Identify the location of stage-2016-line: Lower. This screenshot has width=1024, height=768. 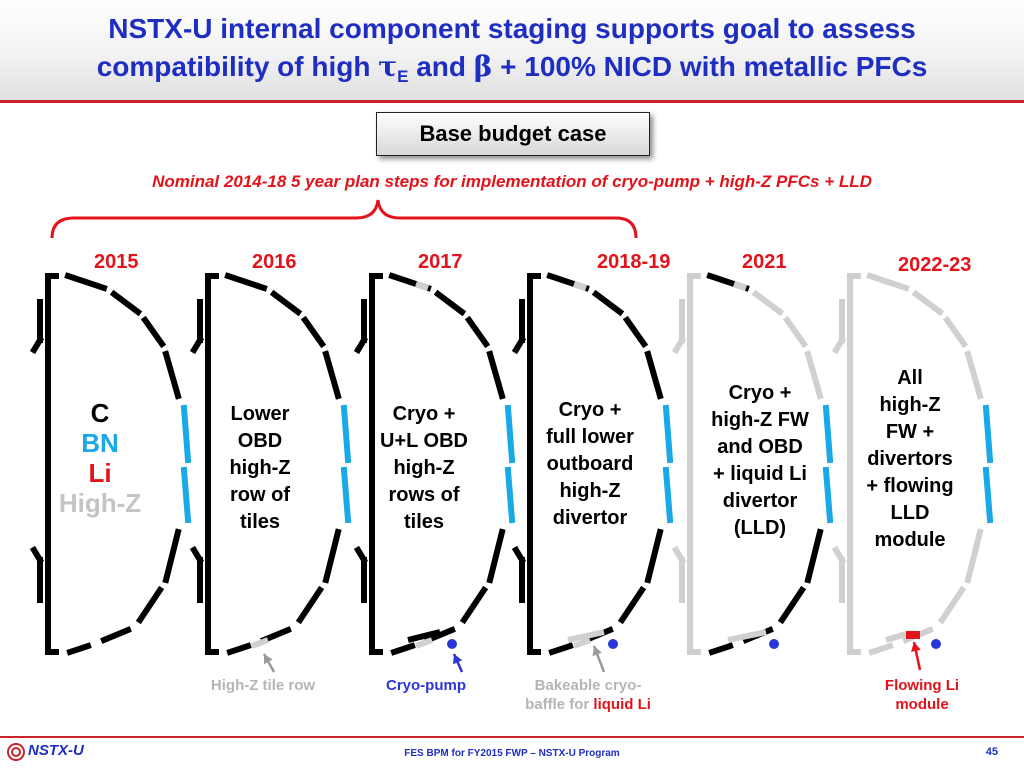
(260, 414).